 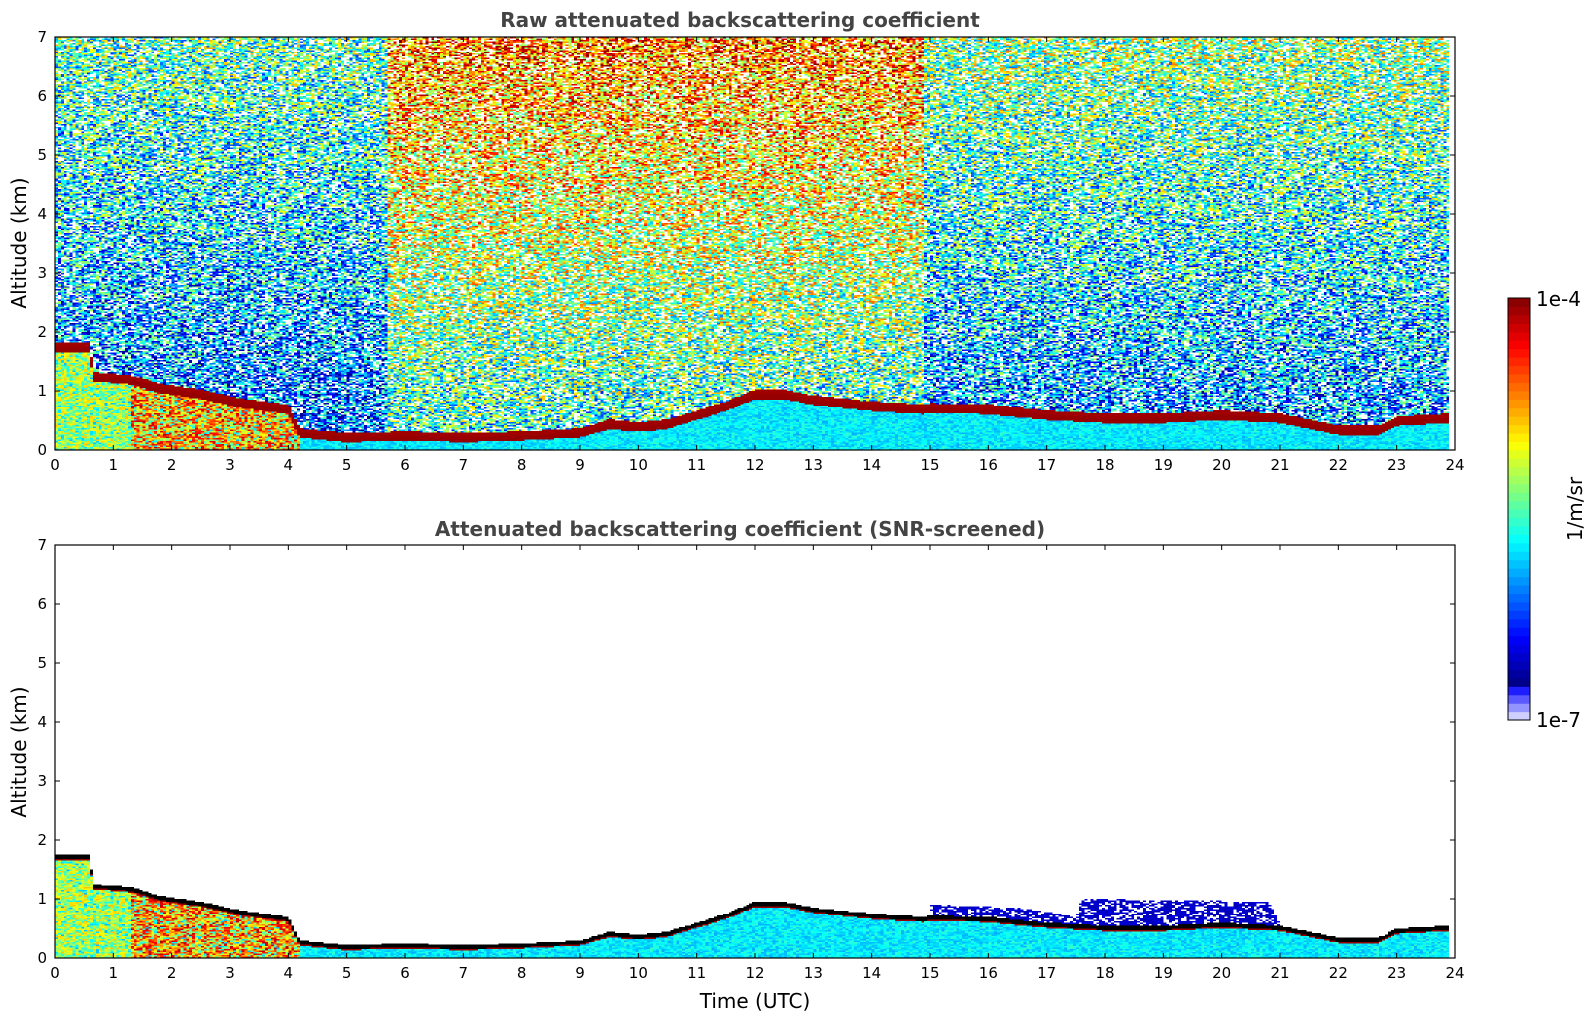 I want to click on raw-x-tick-label: 7, so click(x=464, y=465).